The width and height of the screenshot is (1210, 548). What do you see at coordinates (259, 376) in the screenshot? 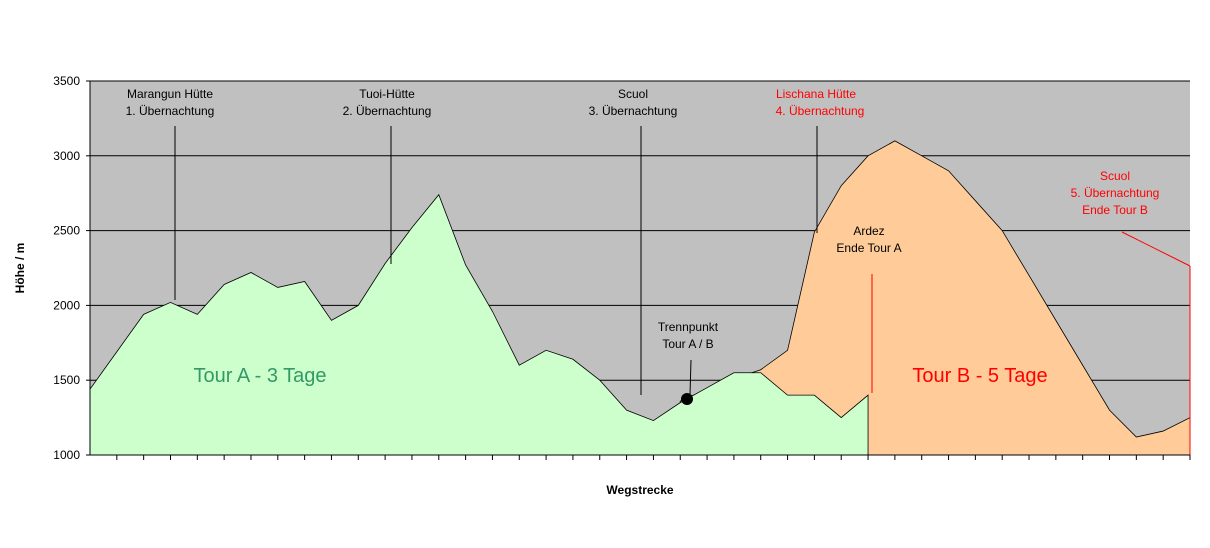
I see `tour-a-label: Tour A - 3 Tage` at bounding box center [259, 376].